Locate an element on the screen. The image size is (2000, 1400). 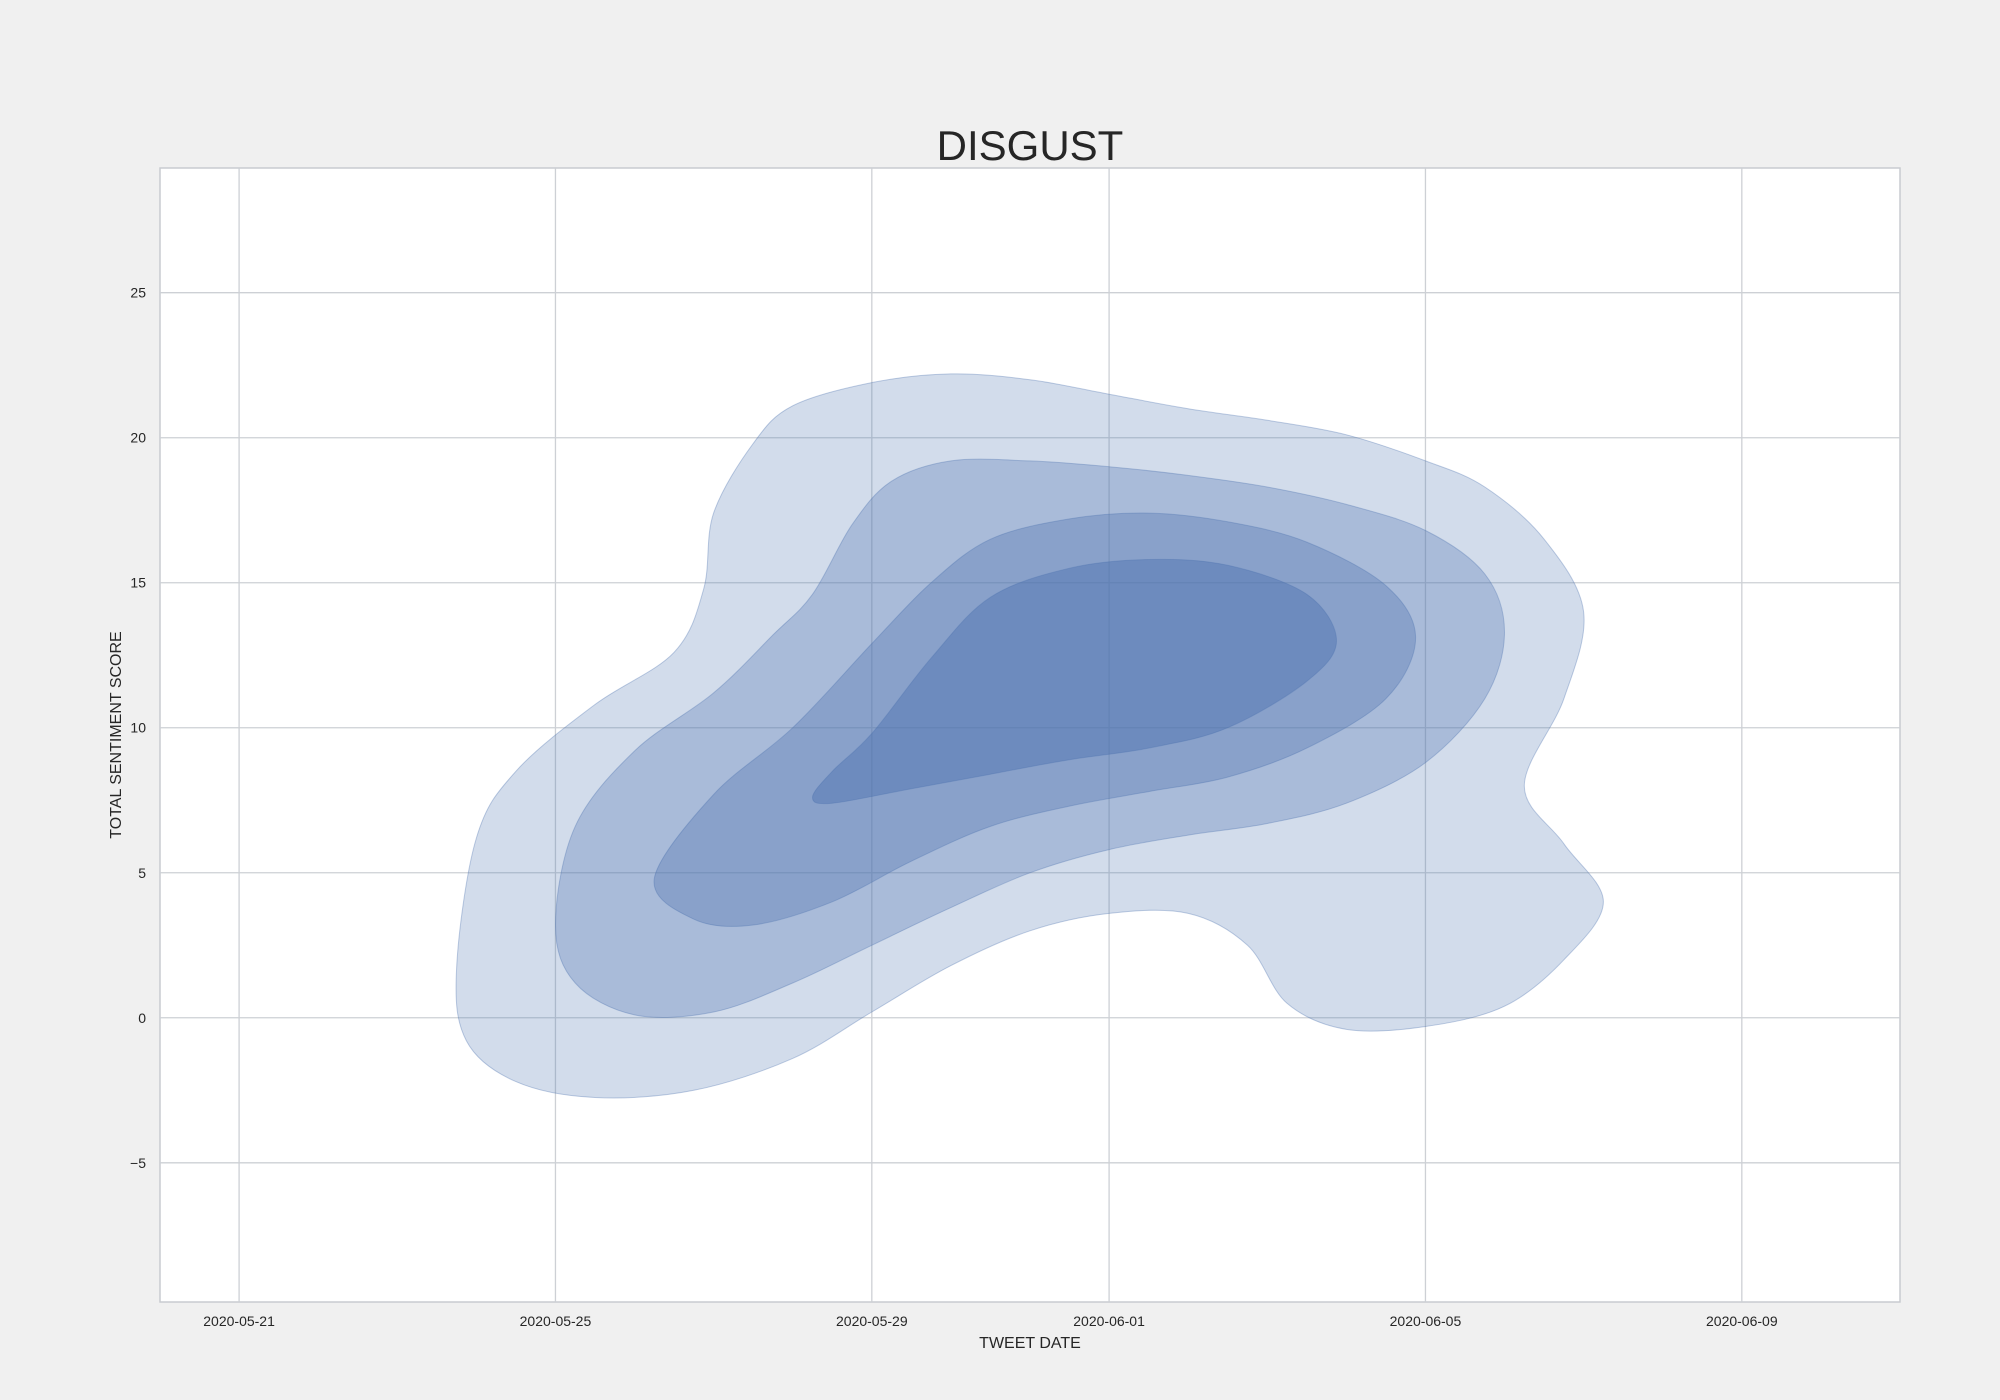
chart-title: DISGUST is located at coordinates (1030, 145).